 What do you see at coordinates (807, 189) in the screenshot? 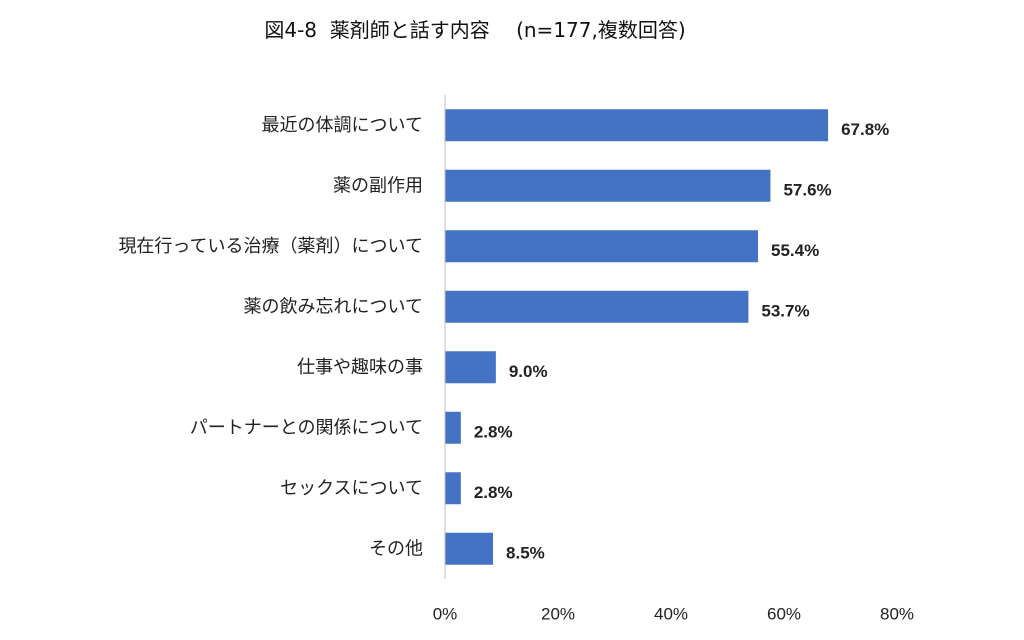
I see `value-label-1: 57.6%` at bounding box center [807, 189].